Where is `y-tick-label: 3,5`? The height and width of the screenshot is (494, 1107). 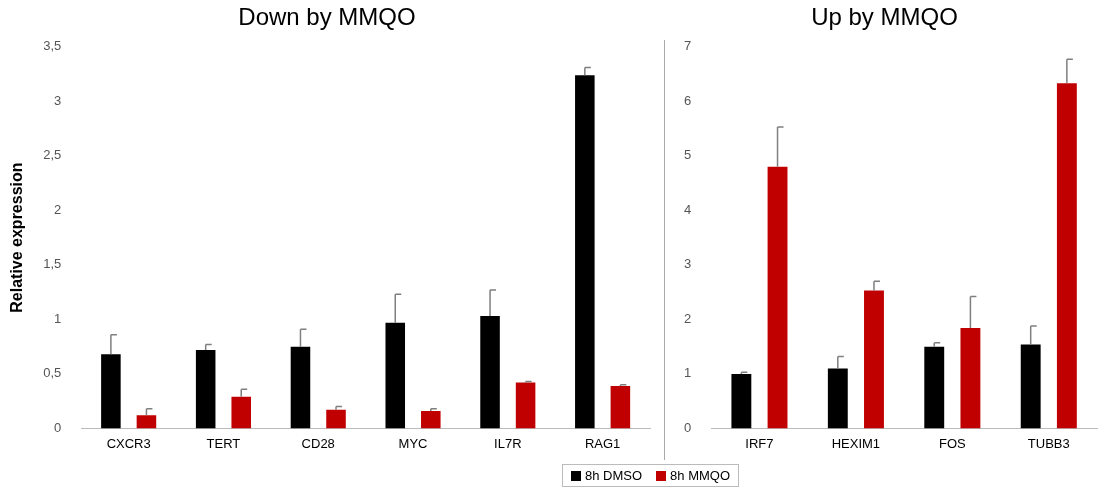
y-tick-label: 3,5 is located at coordinates (52, 46).